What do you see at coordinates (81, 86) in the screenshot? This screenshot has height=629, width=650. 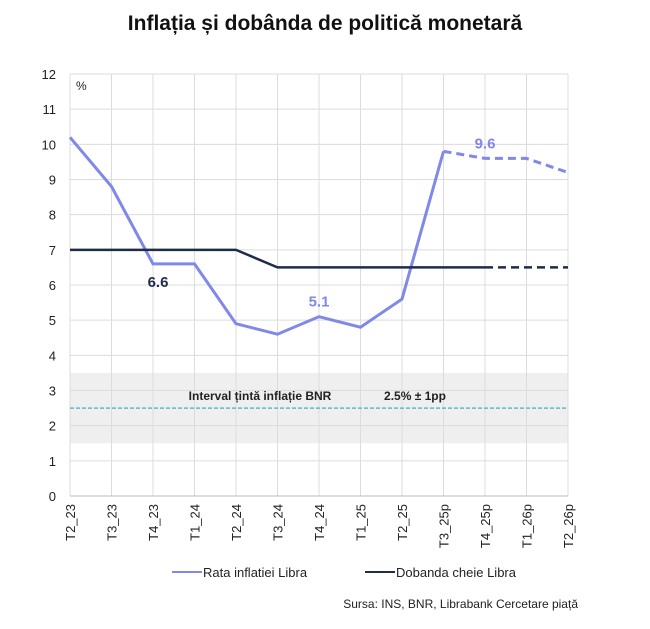 I see `y-axis-unit: %` at bounding box center [81, 86].